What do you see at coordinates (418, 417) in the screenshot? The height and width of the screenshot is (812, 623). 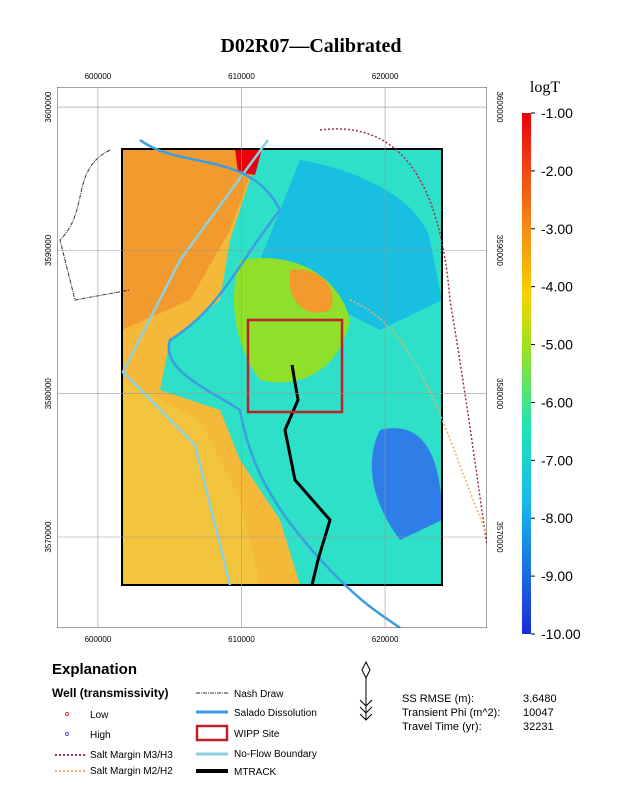 I see `salt-margin-m2h2` at bounding box center [418, 417].